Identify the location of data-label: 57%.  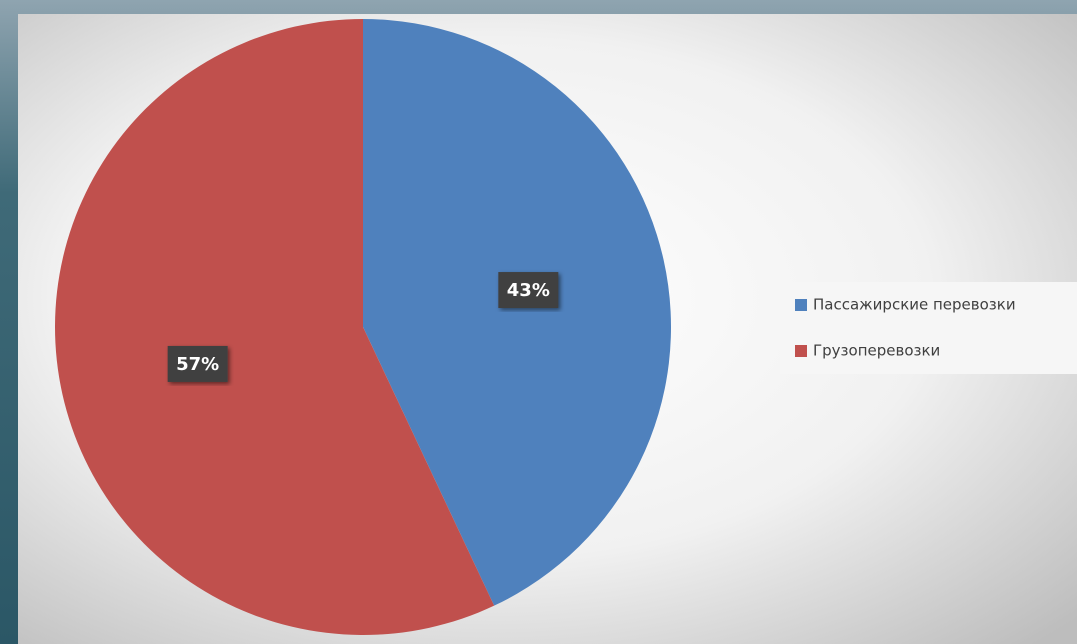
(197, 364).